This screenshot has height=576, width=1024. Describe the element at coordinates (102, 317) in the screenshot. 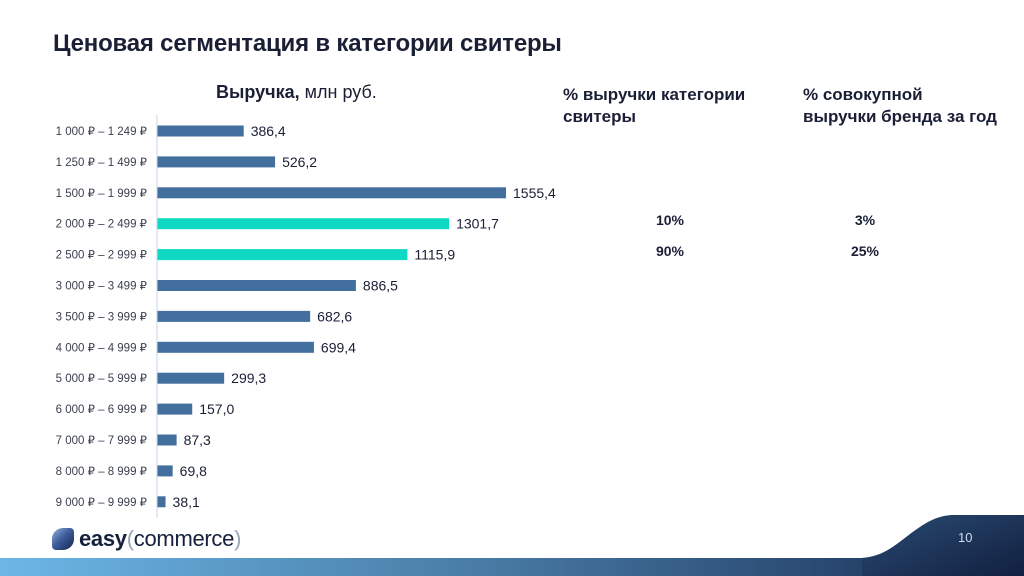

I see `category-label: 3 500 ₽ – 3 999 ₽` at that location.